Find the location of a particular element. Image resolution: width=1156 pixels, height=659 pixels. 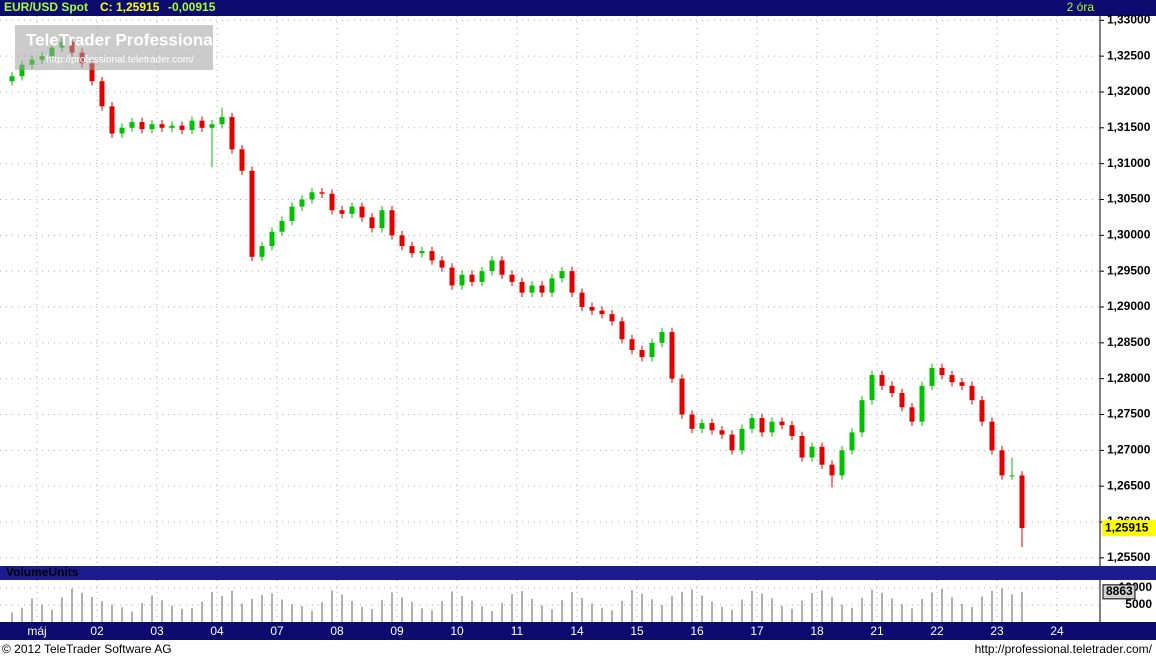

x-tick-label: 11 is located at coordinates (517, 631).